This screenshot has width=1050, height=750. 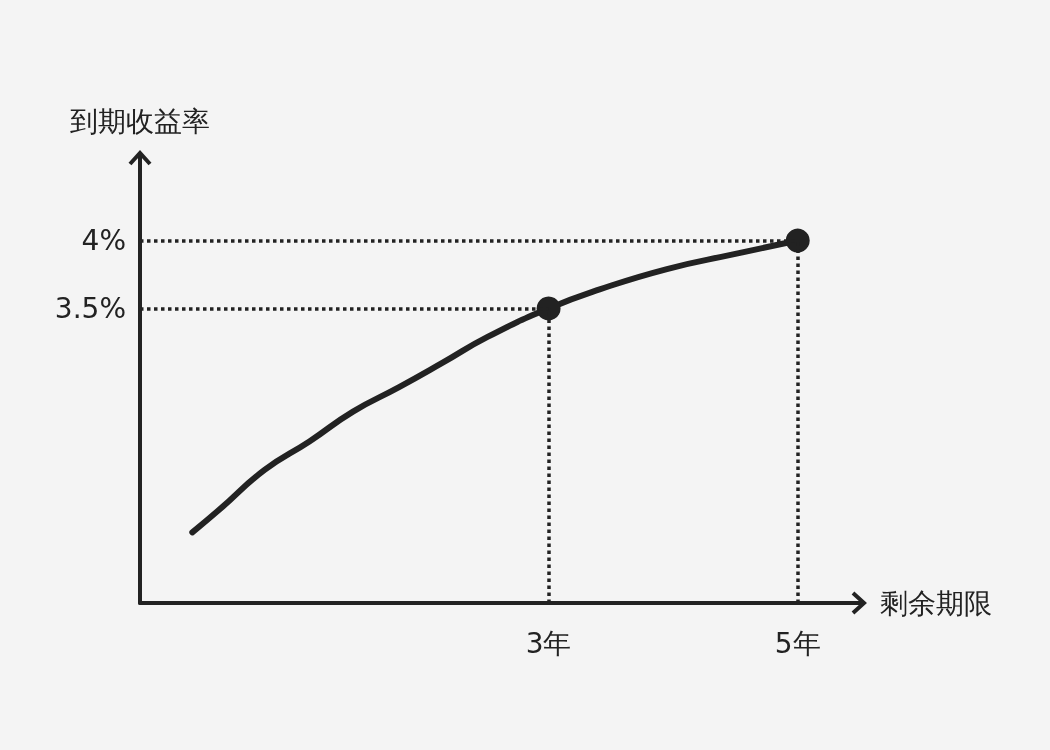 What do you see at coordinates (103, 241) in the screenshot?
I see `y-tick-label: 4%` at bounding box center [103, 241].